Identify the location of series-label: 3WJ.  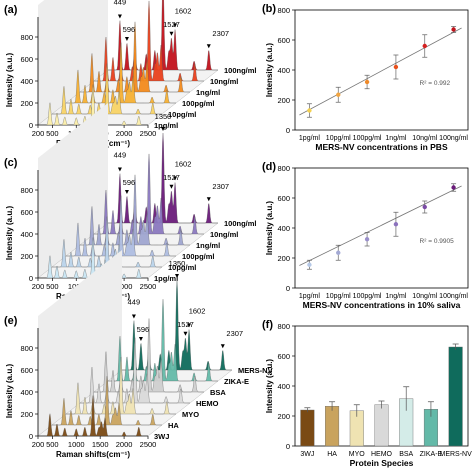
(161, 436).